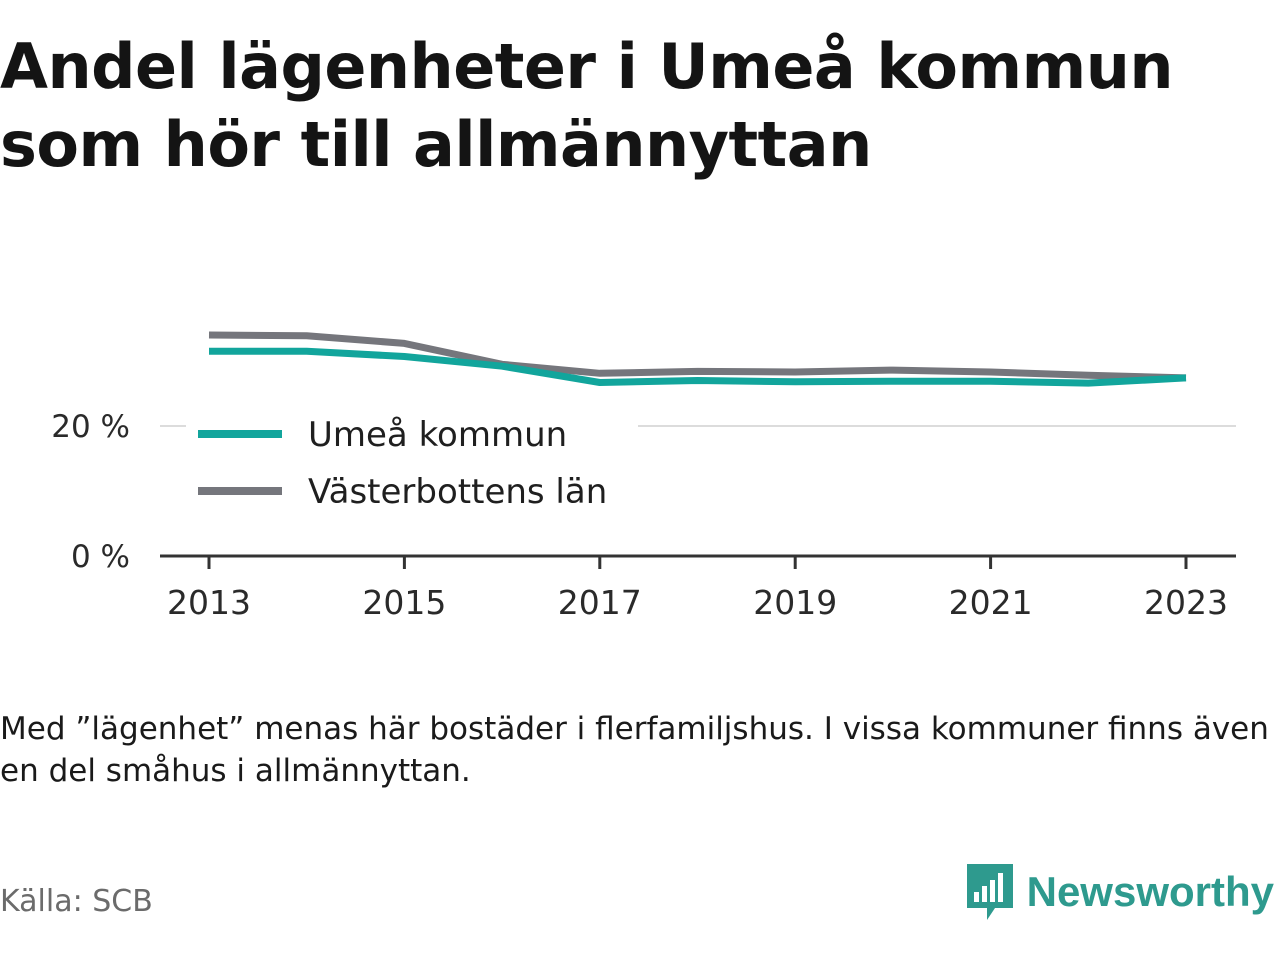 The height and width of the screenshot is (960, 1280). I want to click on y-tick-label: 0 %, so click(100, 557).